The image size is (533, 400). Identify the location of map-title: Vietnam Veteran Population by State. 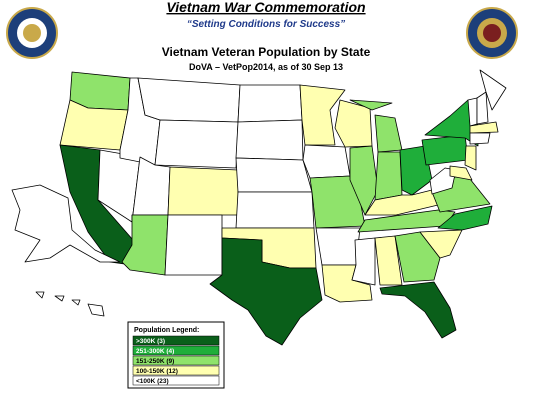
(266, 52).